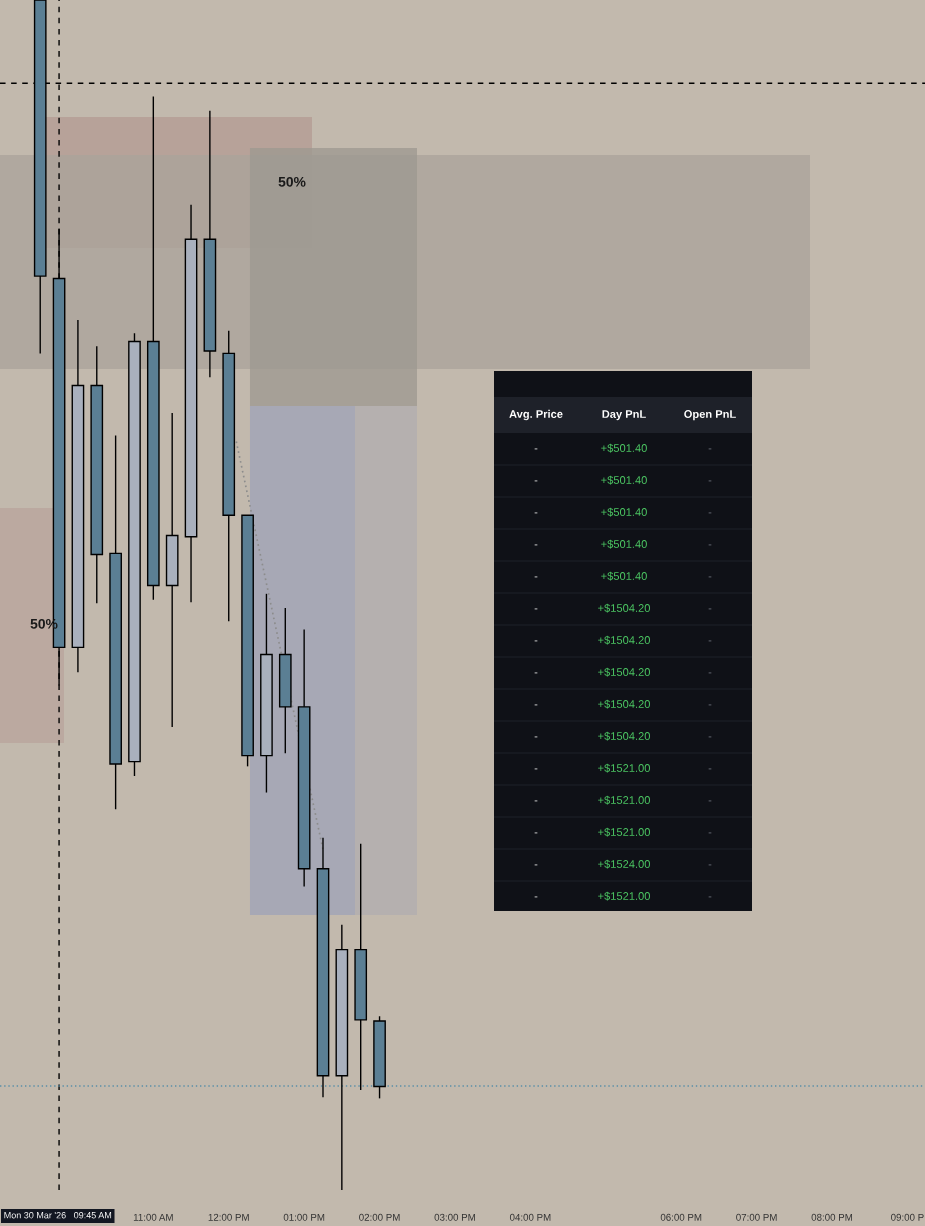 The height and width of the screenshot is (1226, 925). I want to click on annotation: 50%, so click(292, 181).